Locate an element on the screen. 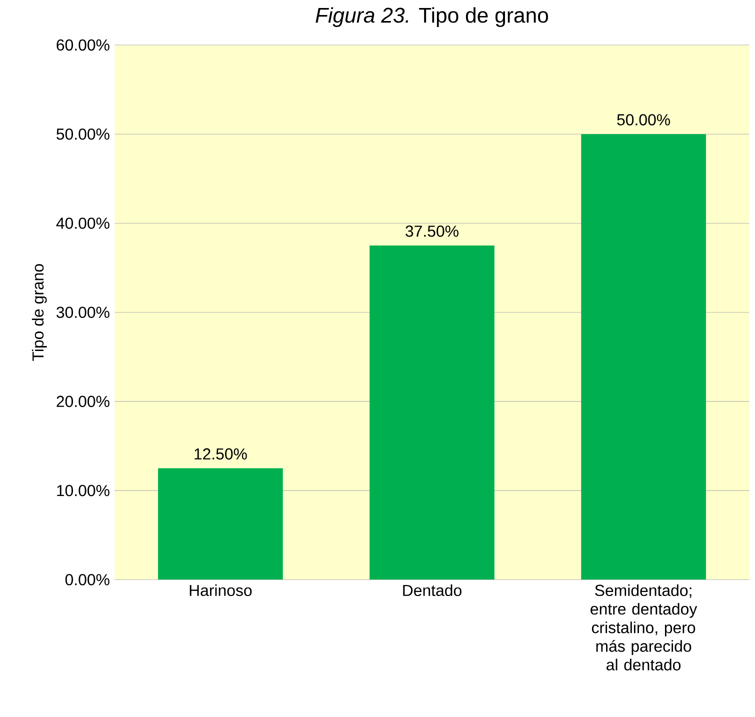 The width and height of the screenshot is (755, 717). chart-title: Figura 23. Tipo de grano is located at coordinates (432, 17).